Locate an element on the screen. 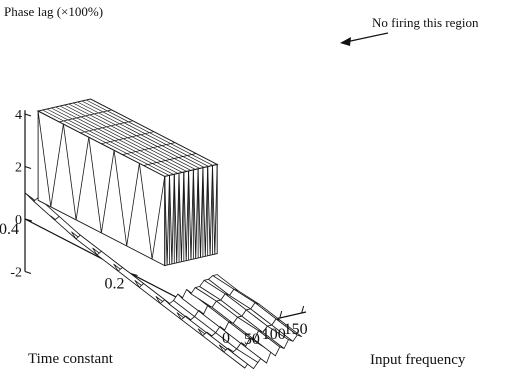 Image resolution: width=532 pixels, height=371 pixels. z-tick-label: 4 is located at coordinates (18, 115).